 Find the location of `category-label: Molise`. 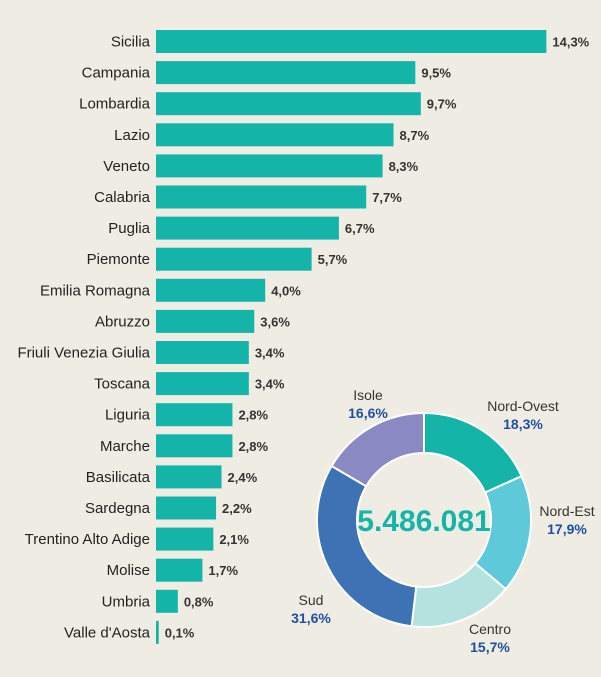

category-label: Molise is located at coordinates (128, 570).